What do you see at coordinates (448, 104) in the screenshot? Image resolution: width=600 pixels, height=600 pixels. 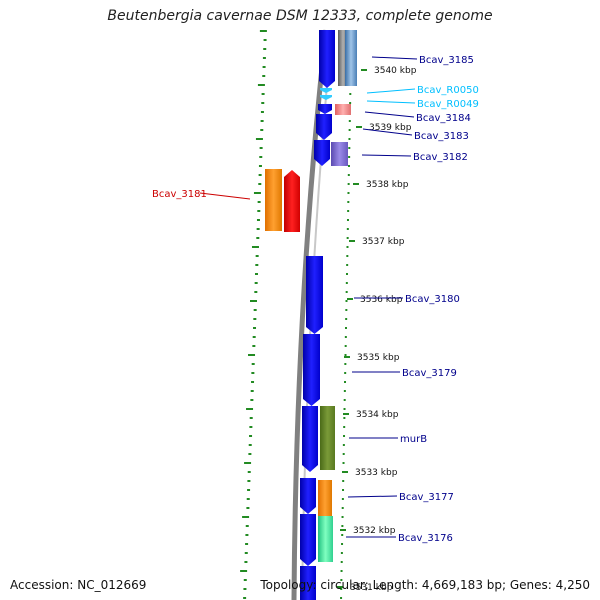 I see `gene-label-bcav_r0049: Bcav_R0049` at bounding box center [448, 104].